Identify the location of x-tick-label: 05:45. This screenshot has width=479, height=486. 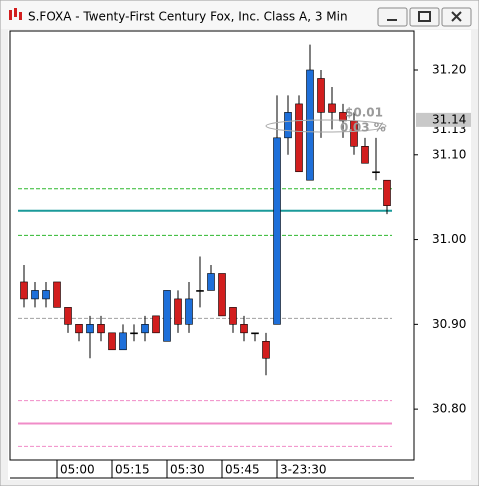
(242, 470).